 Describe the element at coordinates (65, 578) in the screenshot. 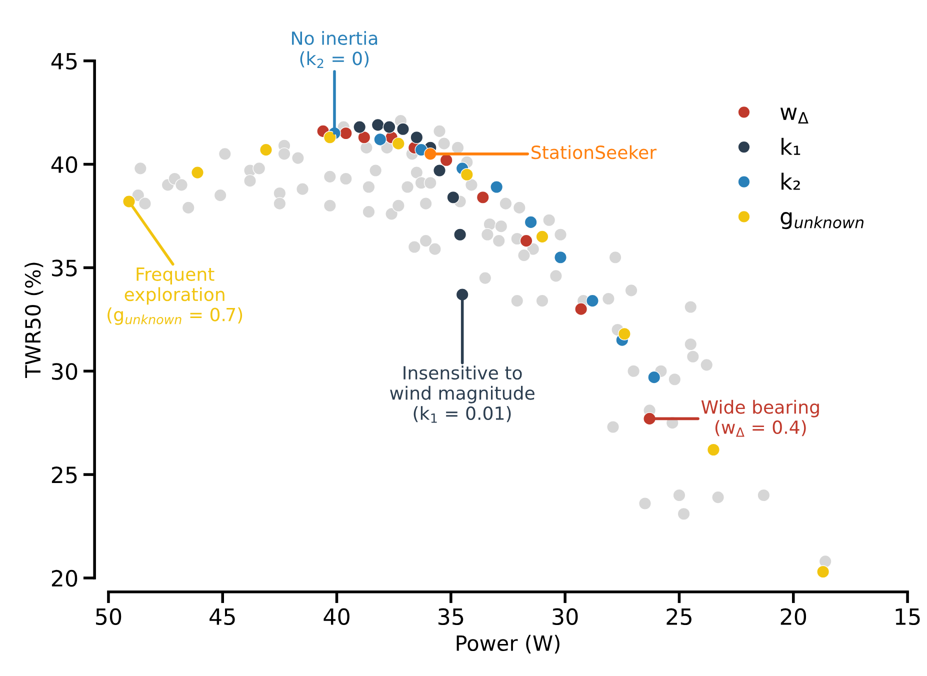

I see `y-tick-label: 20` at that location.